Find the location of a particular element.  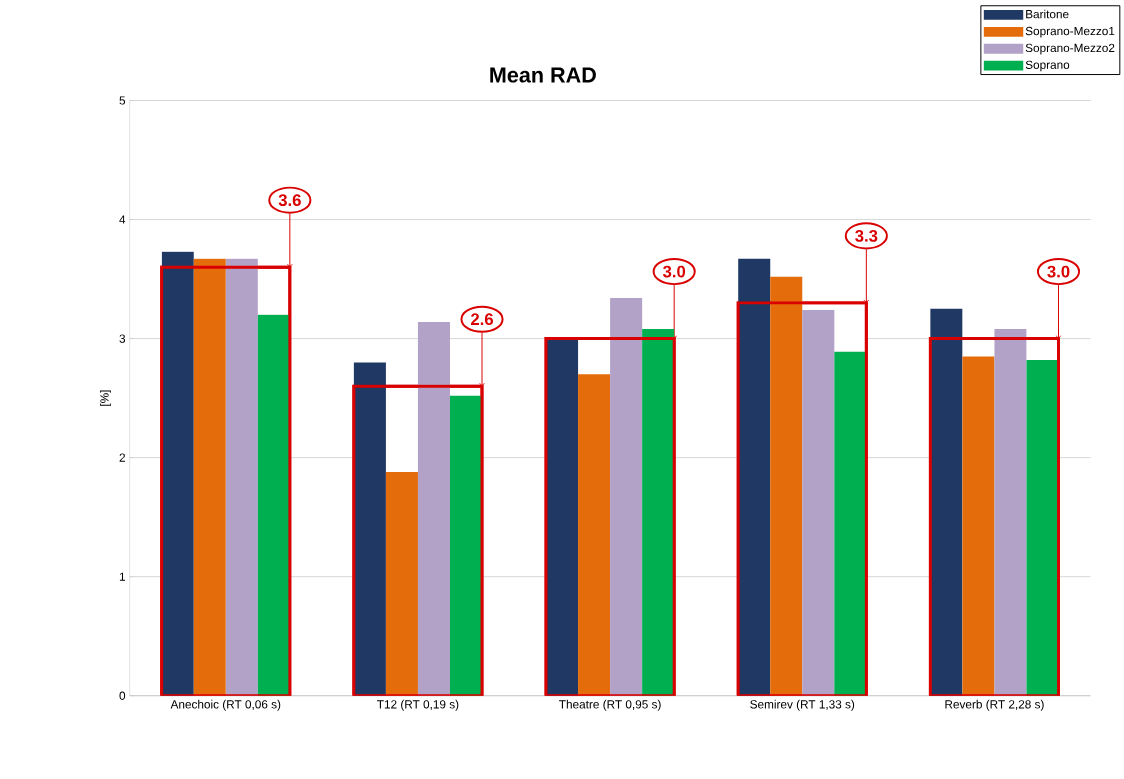

y-axis-title: [%] is located at coordinates (105, 398).